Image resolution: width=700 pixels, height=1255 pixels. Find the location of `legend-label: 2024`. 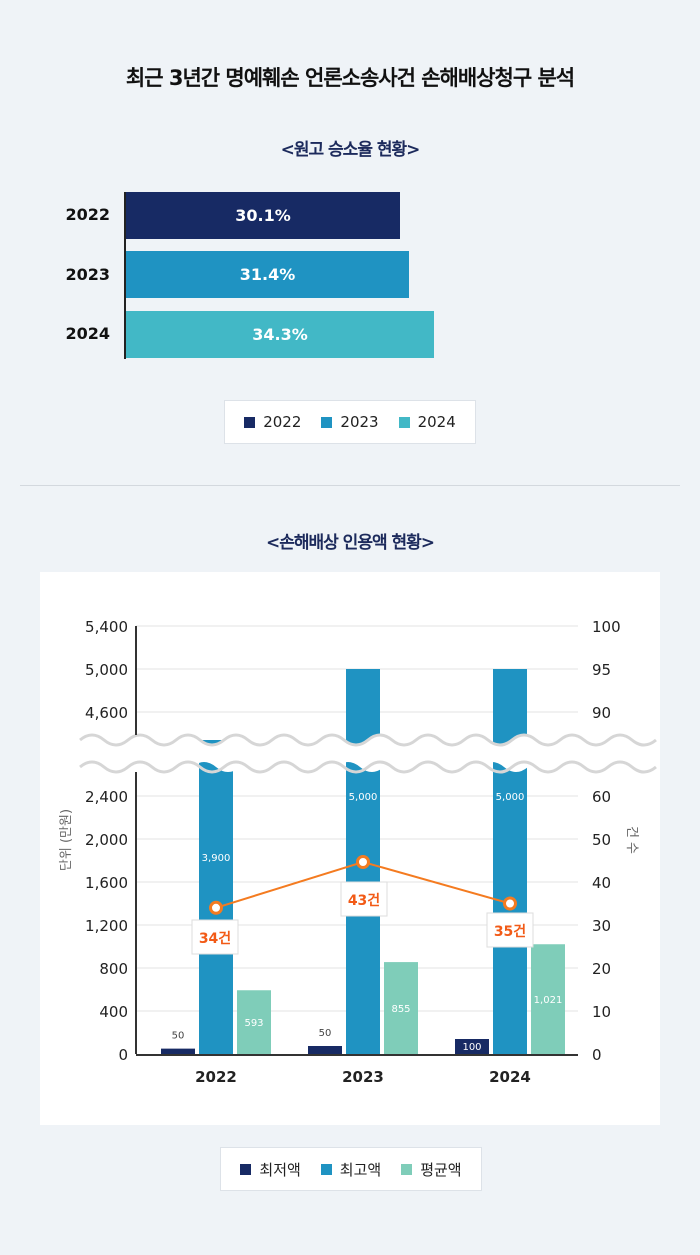

legend-label: 2024 is located at coordinates (436, 422).